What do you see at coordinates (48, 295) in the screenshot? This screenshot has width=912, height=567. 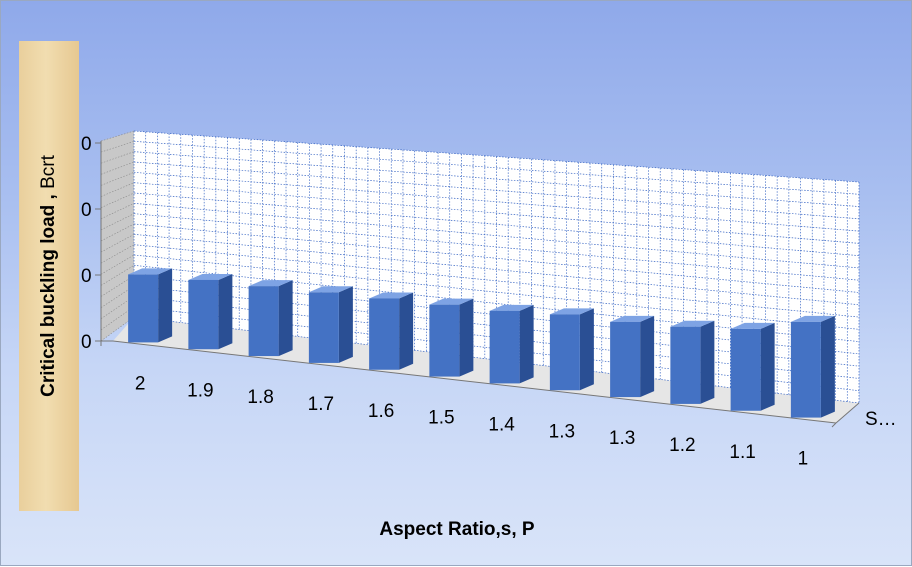 I see `y-axis-title-main: Critical buckling load ,` at bounding box center [48, 295].